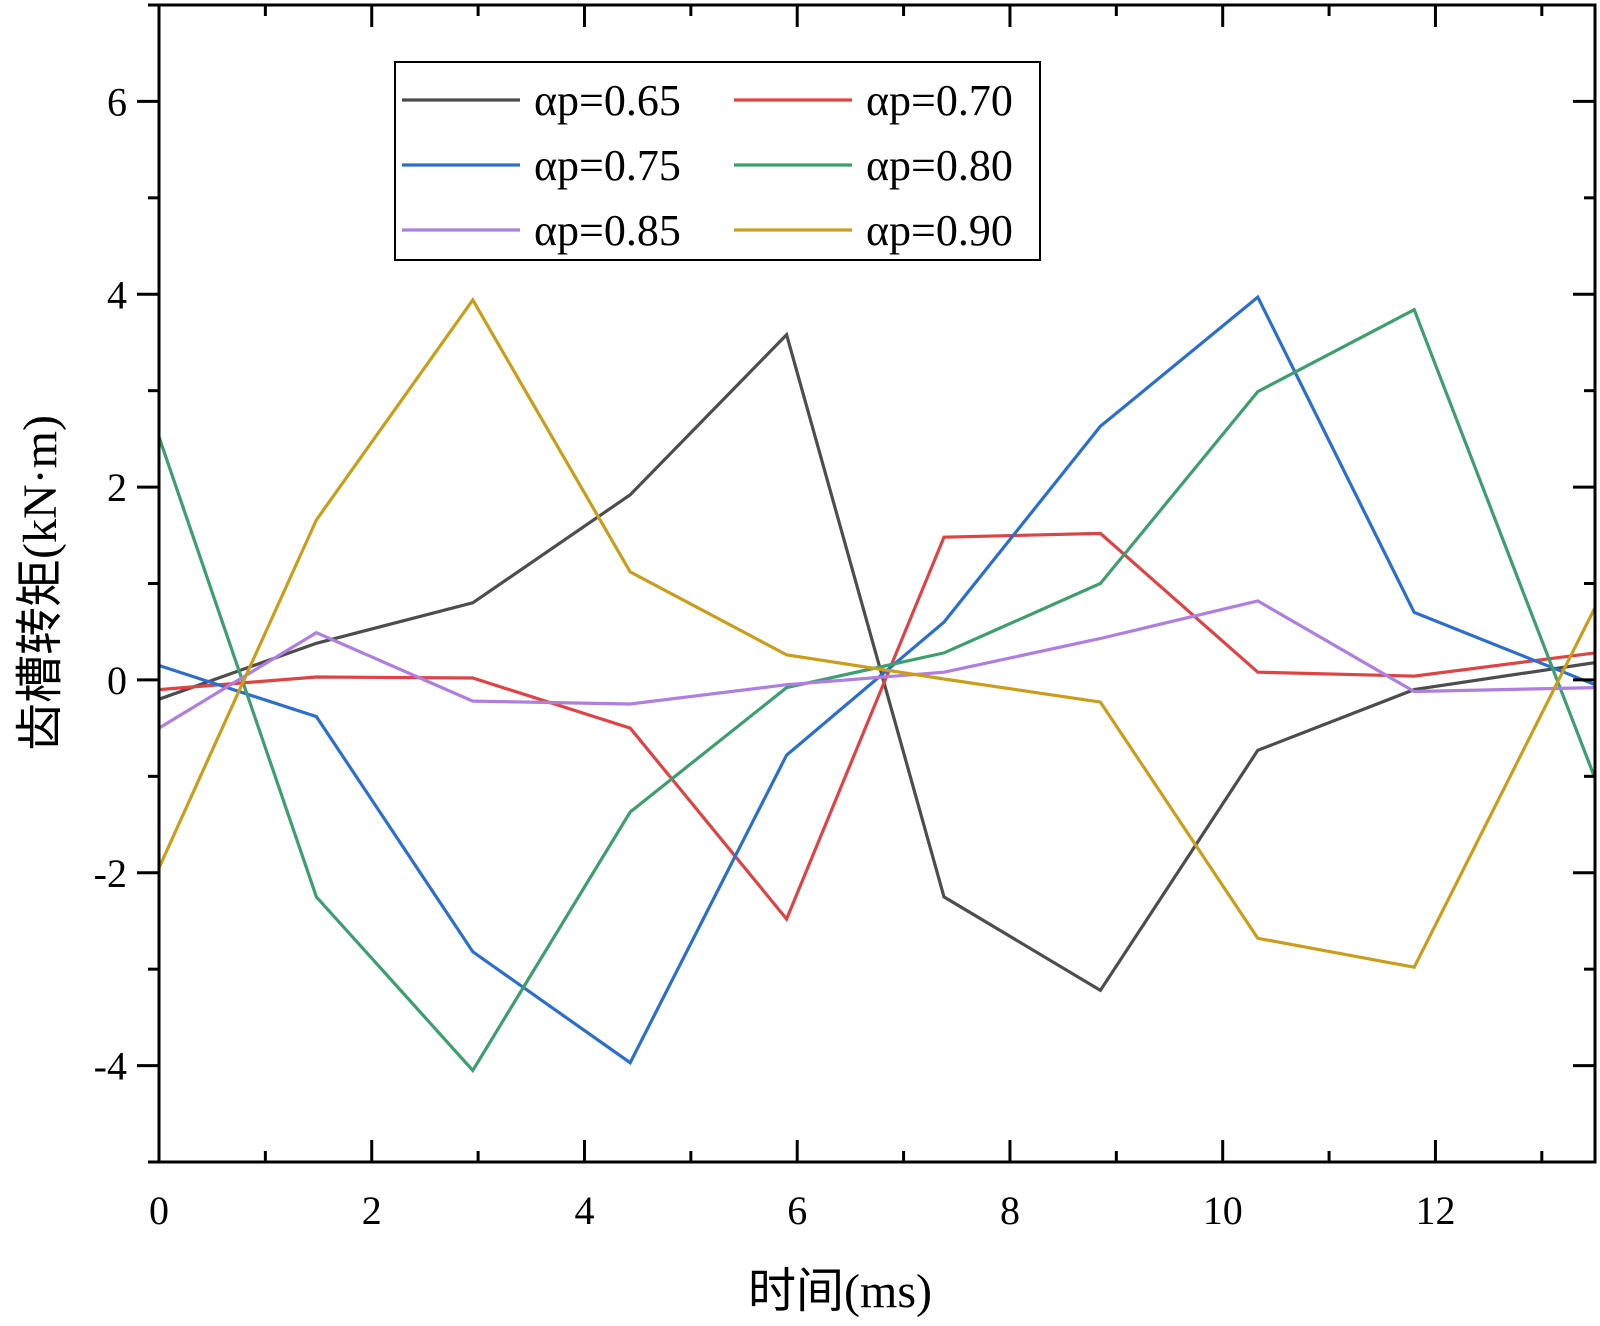 This screenshot has height=1326, width=1600. Describe the element at coordinates (939, 100) in the screenshot. I see `legend-label-2: αp=0.70` at that location.